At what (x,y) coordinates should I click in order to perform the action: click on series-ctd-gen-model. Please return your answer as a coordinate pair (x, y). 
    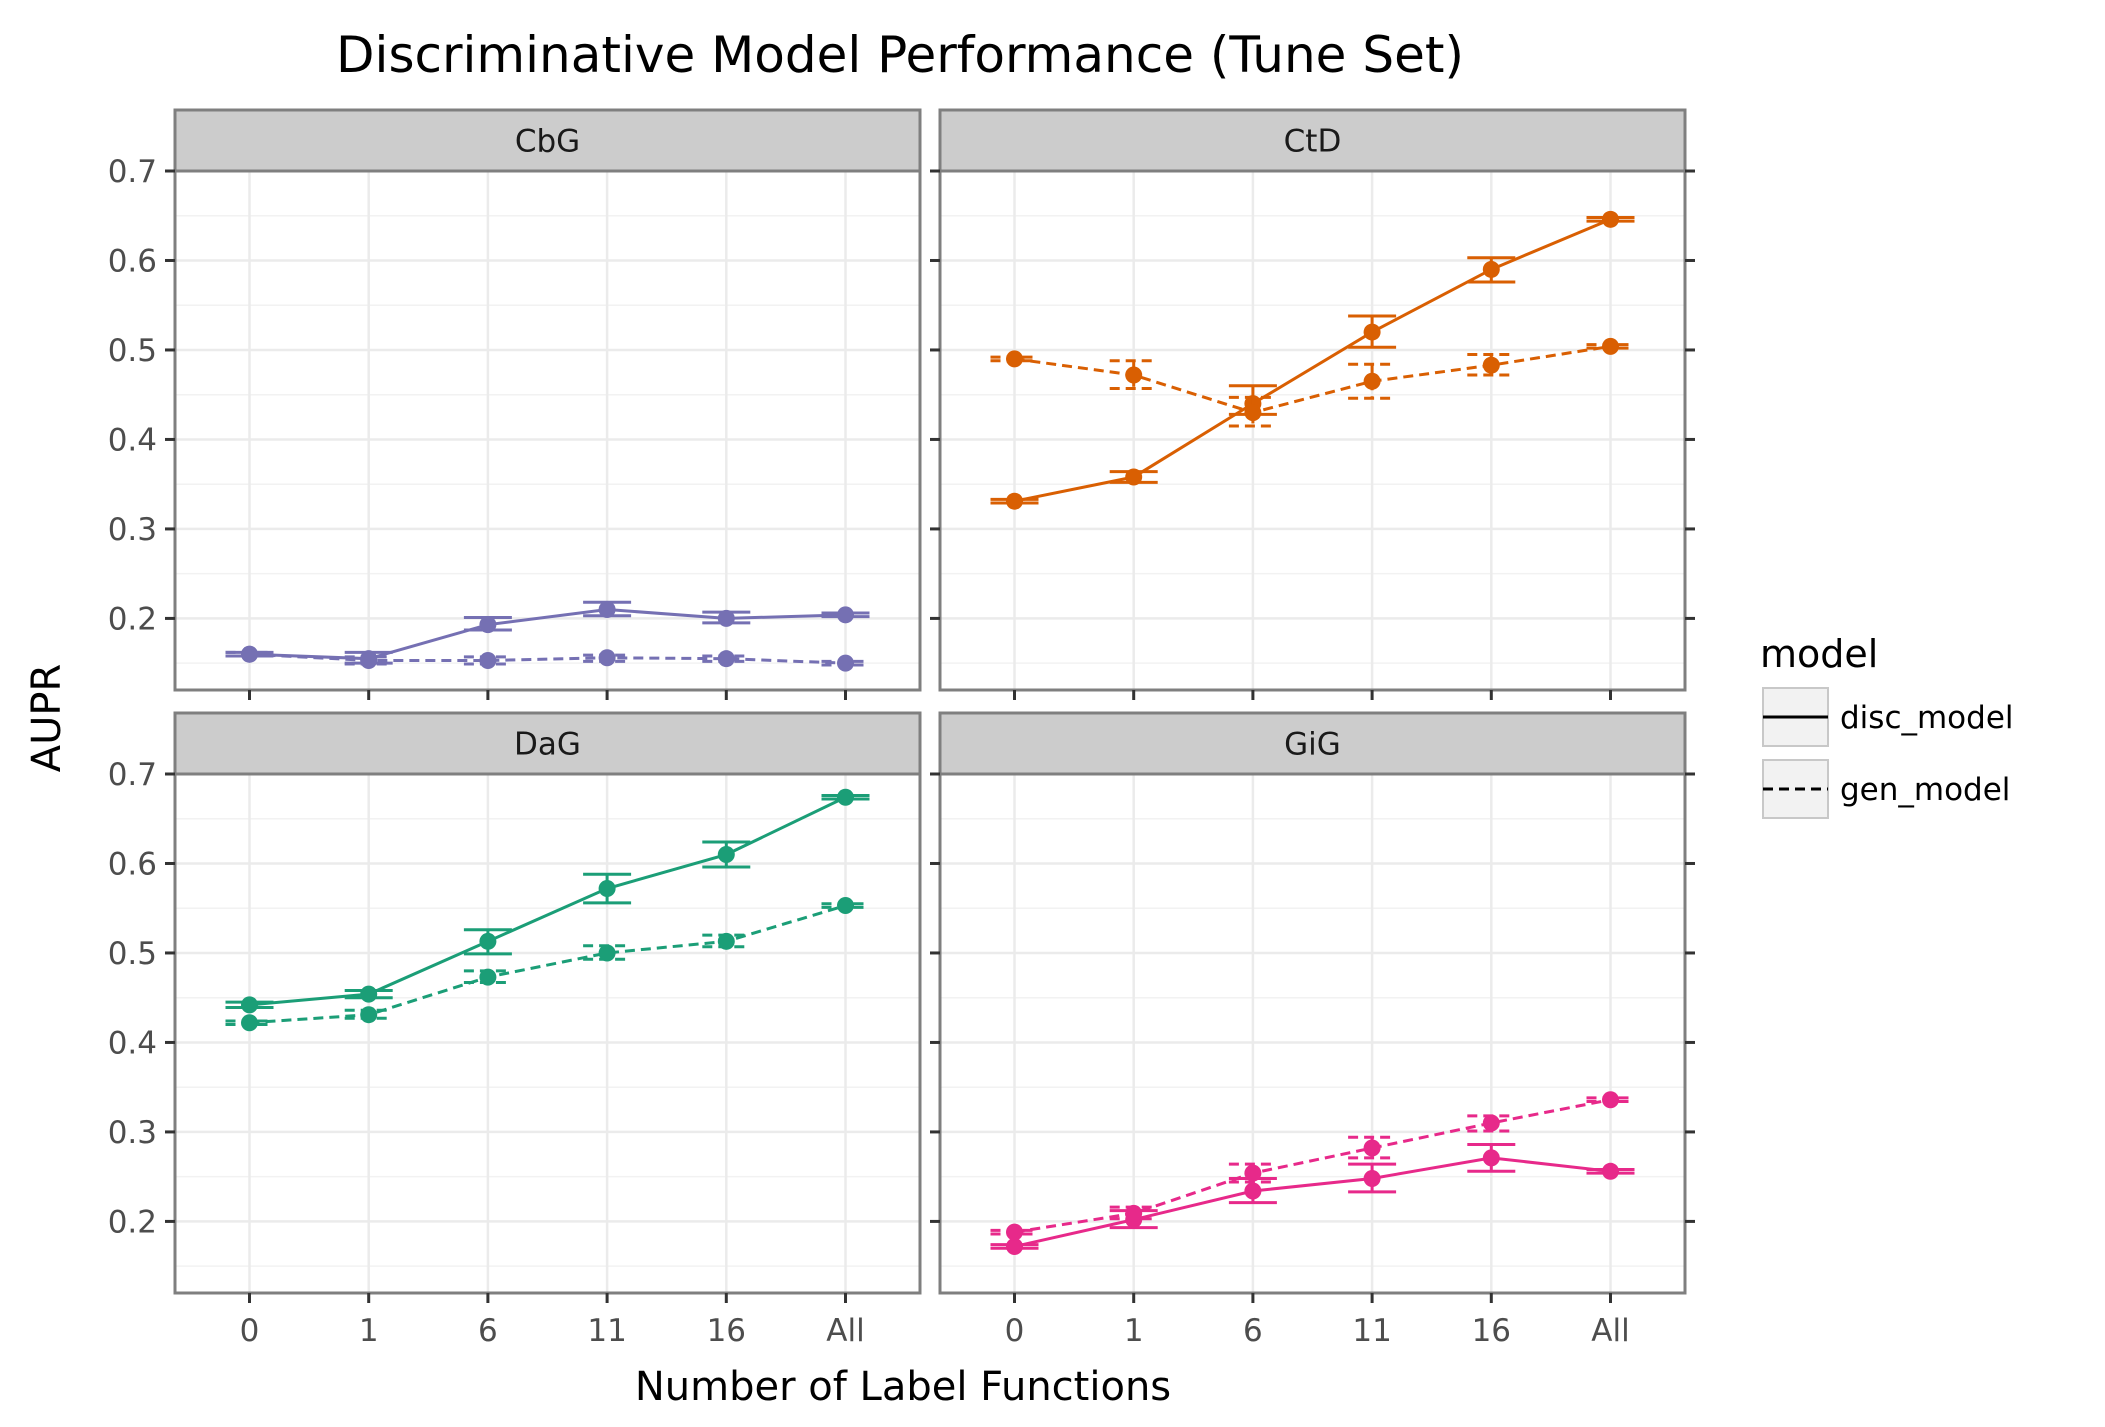
    Looking at the image, I should click on (1312, 382).